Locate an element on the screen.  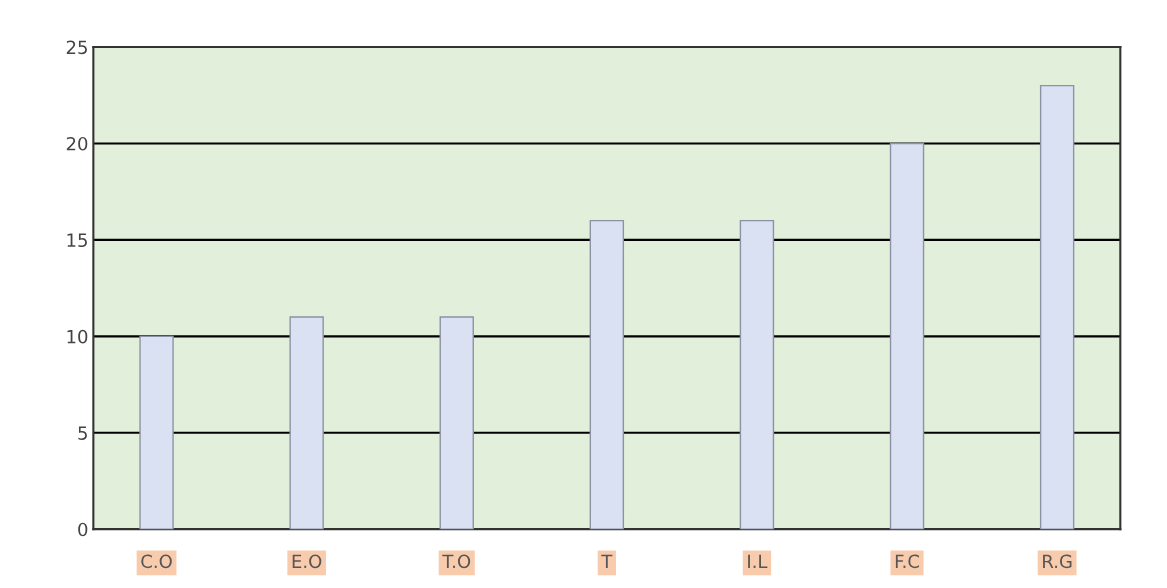
x-tick-label: T is located at coordinates (607, 561).